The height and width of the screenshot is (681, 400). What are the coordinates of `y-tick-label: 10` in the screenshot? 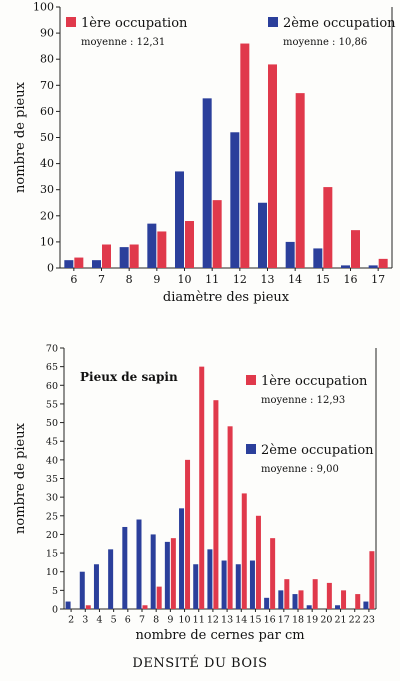 It's located at (47, 241).